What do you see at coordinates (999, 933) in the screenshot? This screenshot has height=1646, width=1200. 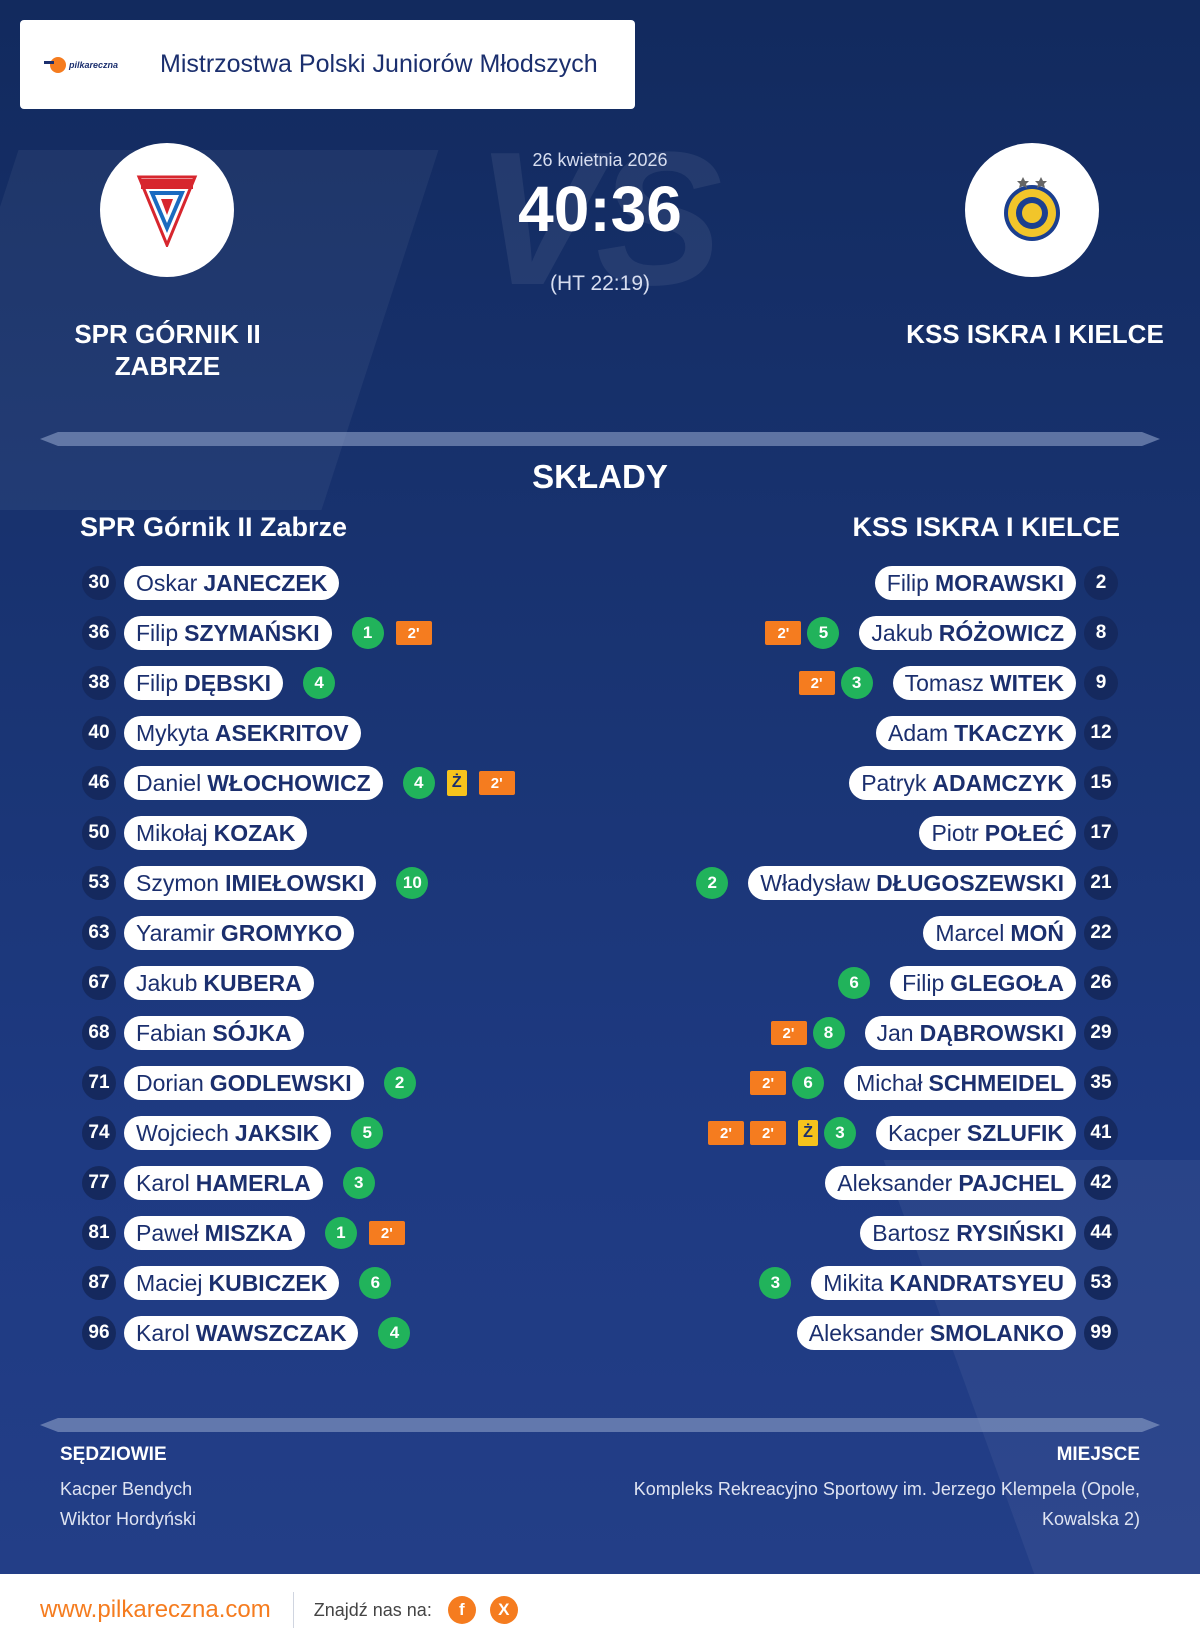 I see `player-name: Marcel MOŃ` at bounding box center [999, 933].